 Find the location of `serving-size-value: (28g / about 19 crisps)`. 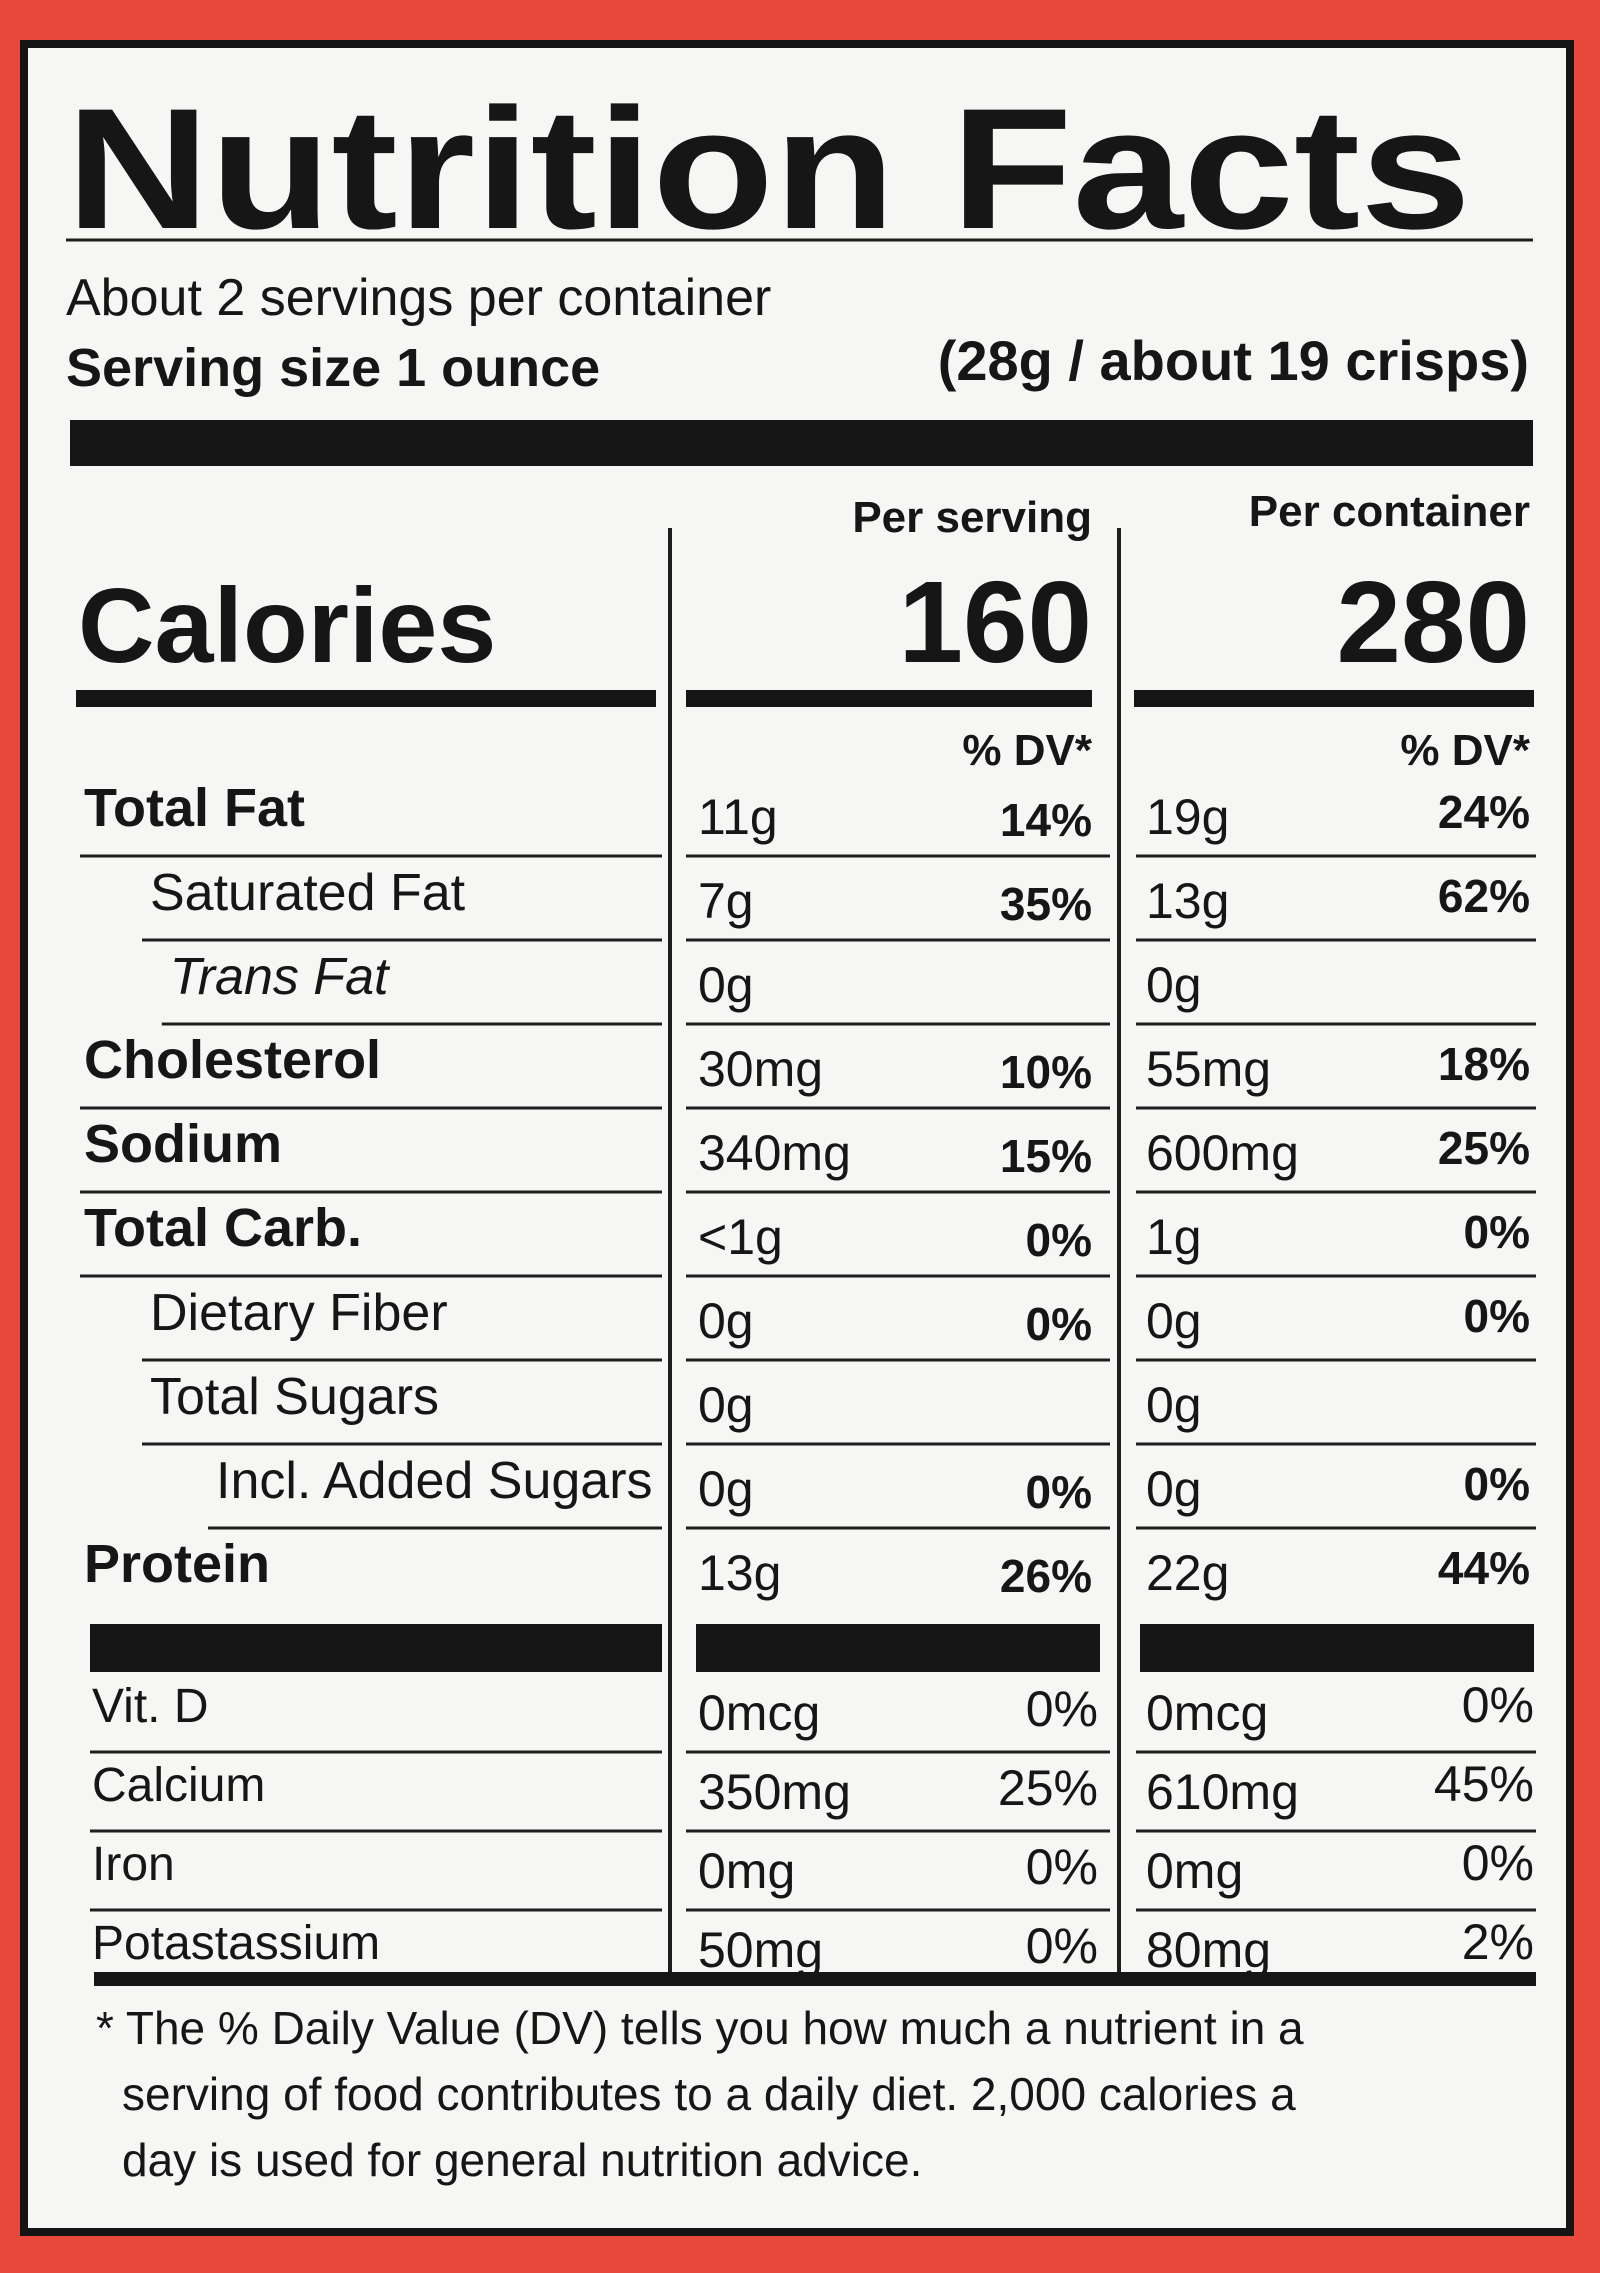

serving-size-value: (28g / about 19 crisps) is located at coordinates (1233, 360).